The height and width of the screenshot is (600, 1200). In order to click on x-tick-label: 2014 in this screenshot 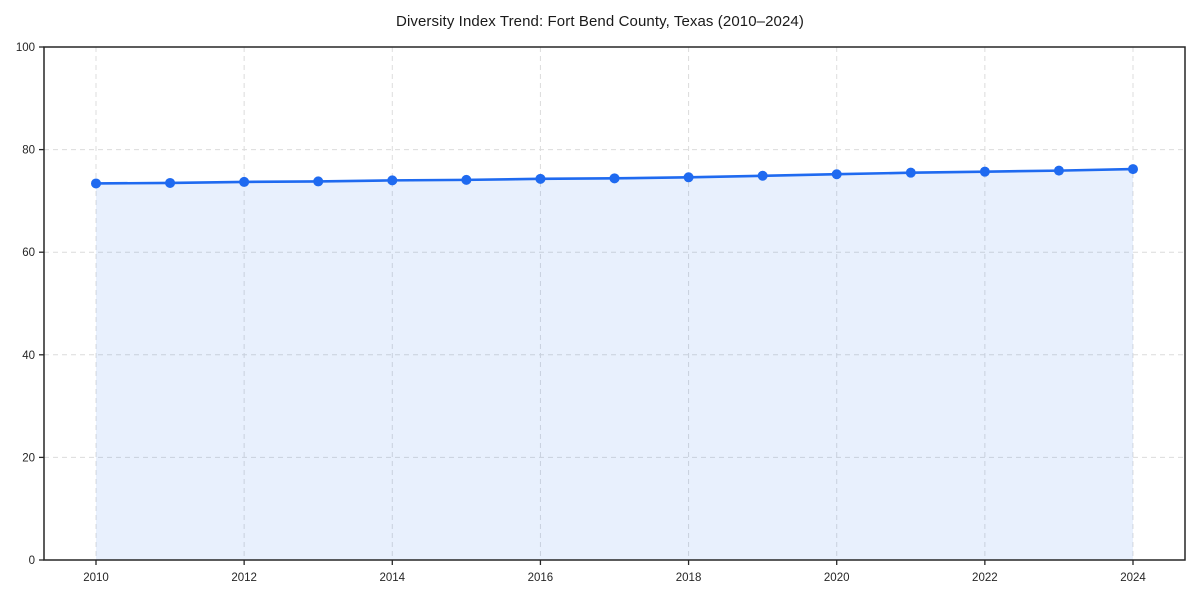, I will do `click(392, 578)`.